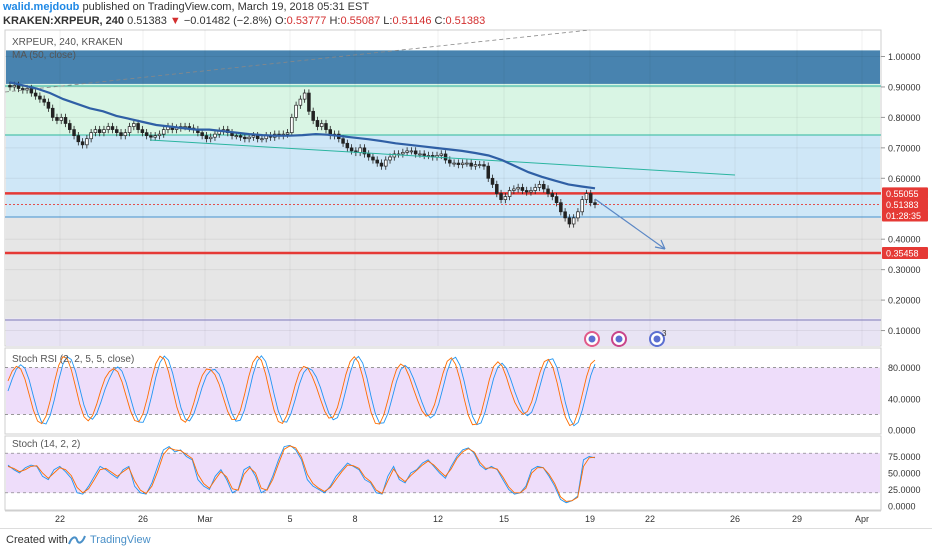 Image resolution: width=932 pixels, height=551 pixels. What do you see at coordinates (443, 332) in the screenshot?
I see `zone-band` at bounding box center [443, 332].